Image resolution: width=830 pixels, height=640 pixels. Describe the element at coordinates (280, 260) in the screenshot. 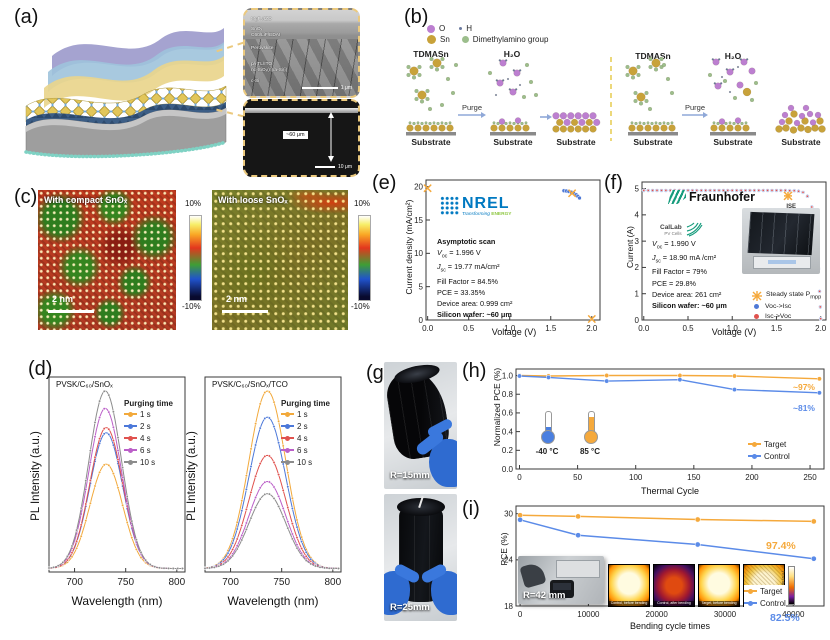

I see `strain-map-loose: With loose SnOₓ 2 nm` at that location.